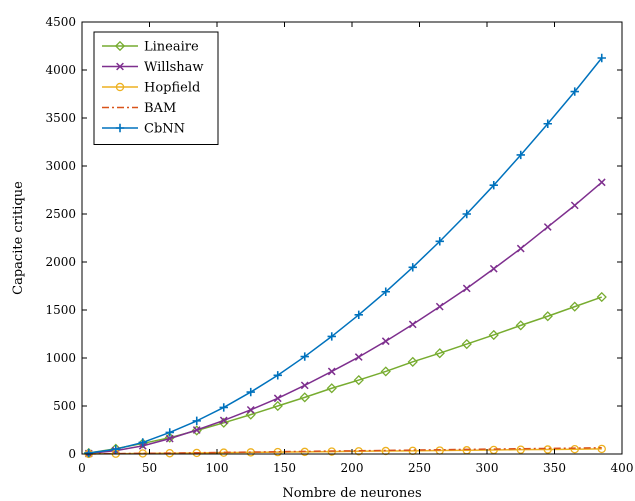  Describe the element at coordinates (172, 88) in the screenshot. I see `legend-label: Hopfield` at that location.